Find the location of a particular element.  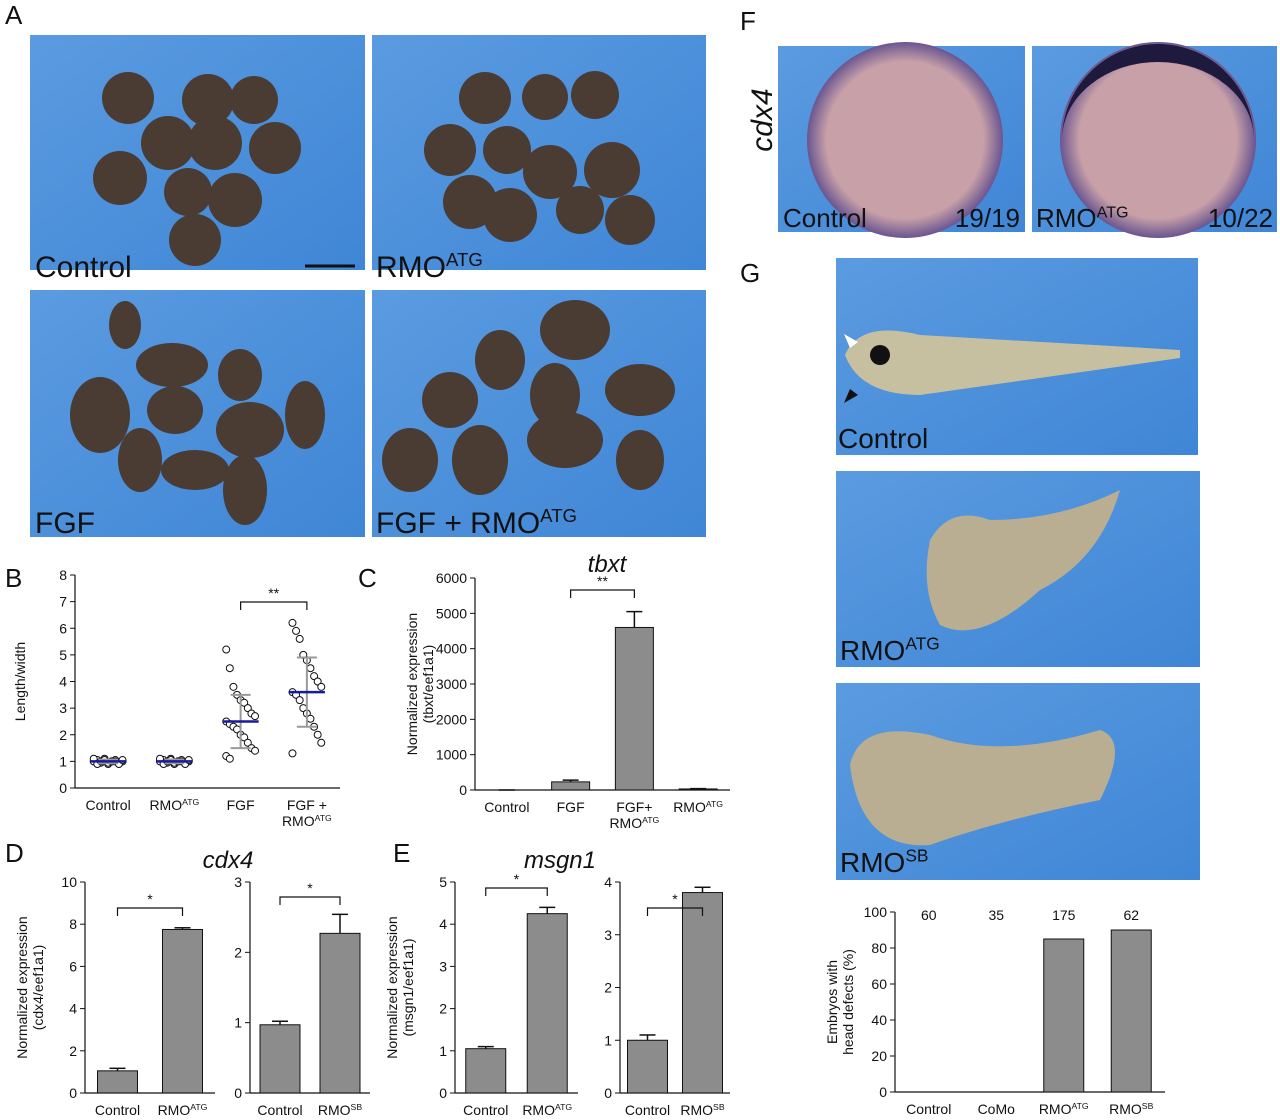

y-tick-label: 0 is located at coordinates (608, 1093).